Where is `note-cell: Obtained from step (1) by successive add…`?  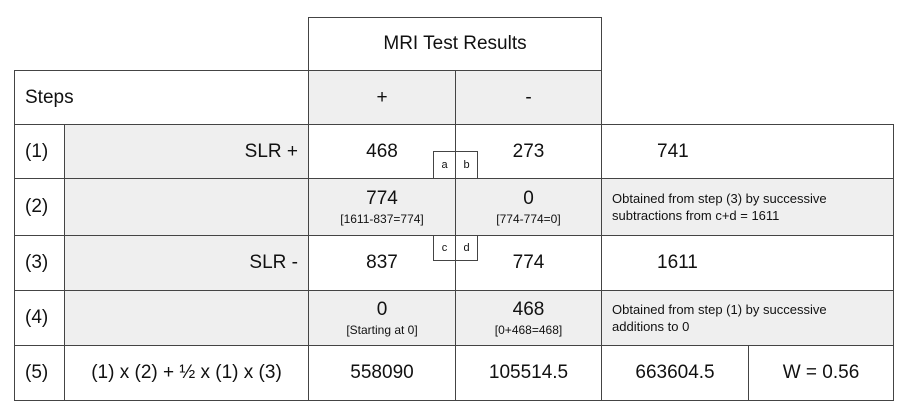
note-cell: Obtained from step (1) by successive add… is located at coordinates (747, 318).